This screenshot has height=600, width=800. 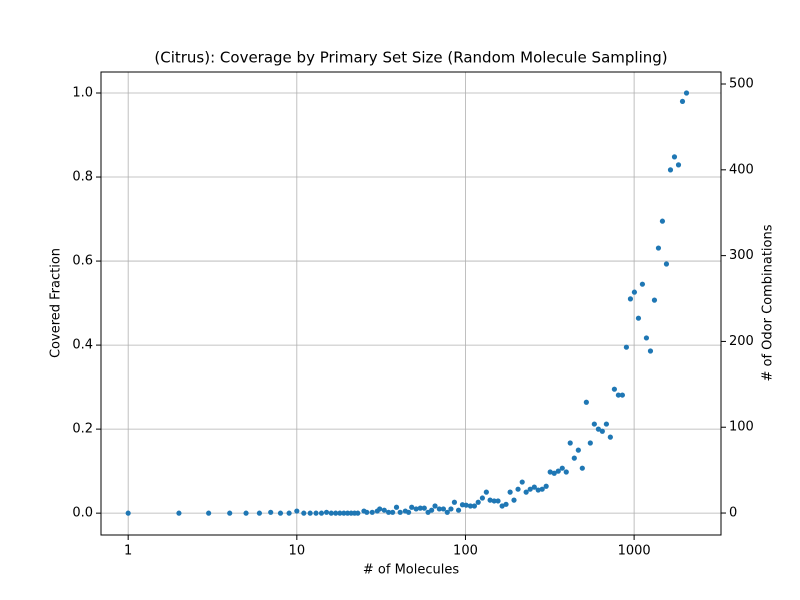 I want to click on x-tick-label: 10, so click(x=297, y=551).